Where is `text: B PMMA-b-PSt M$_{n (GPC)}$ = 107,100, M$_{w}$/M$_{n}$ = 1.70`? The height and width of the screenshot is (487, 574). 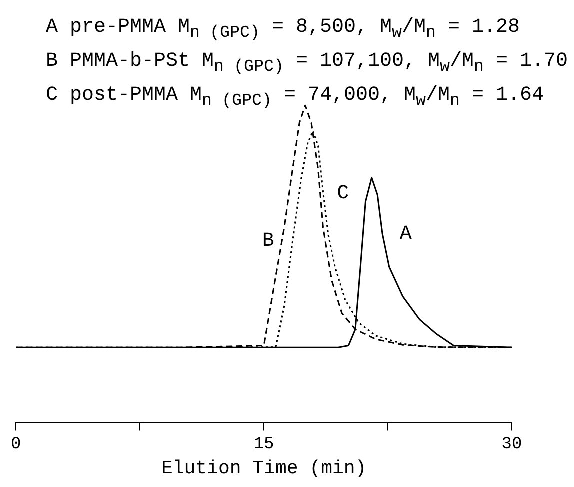
text: B PMMA-b-PSt M$_{n (GPC)}$ = 107,100, M$_{w}$/M$_{n}$ = 1.70 is located at coordinates (307, 64).